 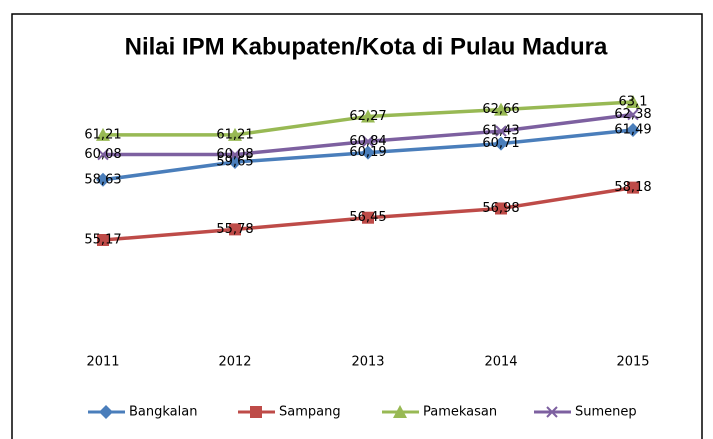 I want to click on data-label: 58,63, so click(x=102, y=179).